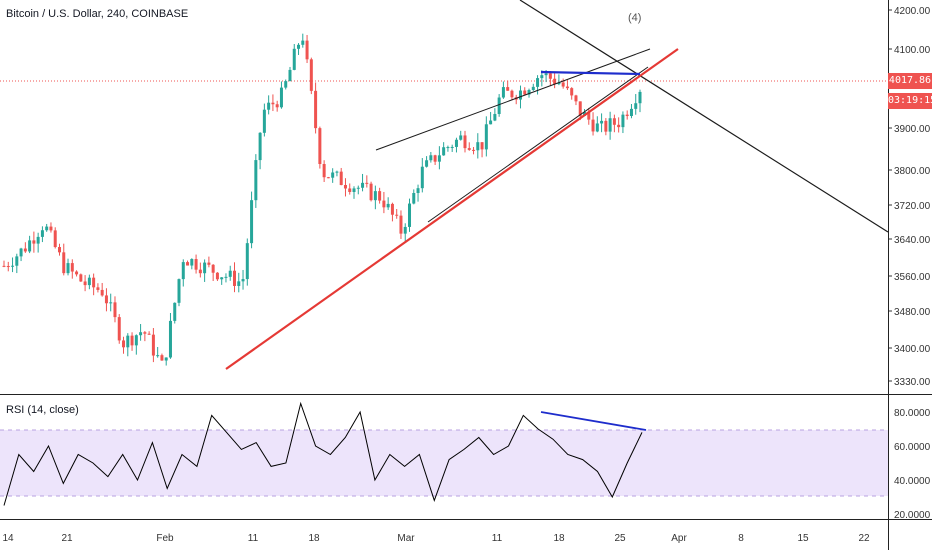 The image size is (932, 555). Describe the element at coordinates (912, 413) in the screenshot. I see `rsi-tick-label: 80.0000` at that location.